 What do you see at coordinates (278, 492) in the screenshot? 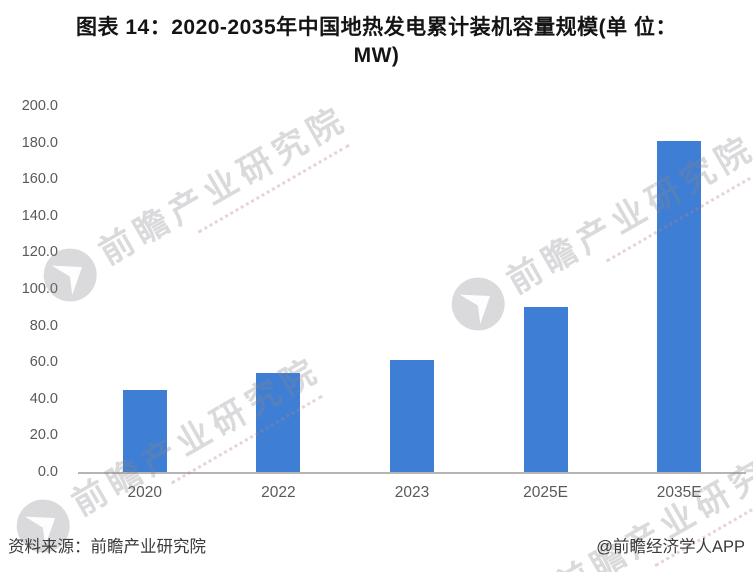
I see `x-axis-tick-label: 2022` at bounding box center [278, 492].